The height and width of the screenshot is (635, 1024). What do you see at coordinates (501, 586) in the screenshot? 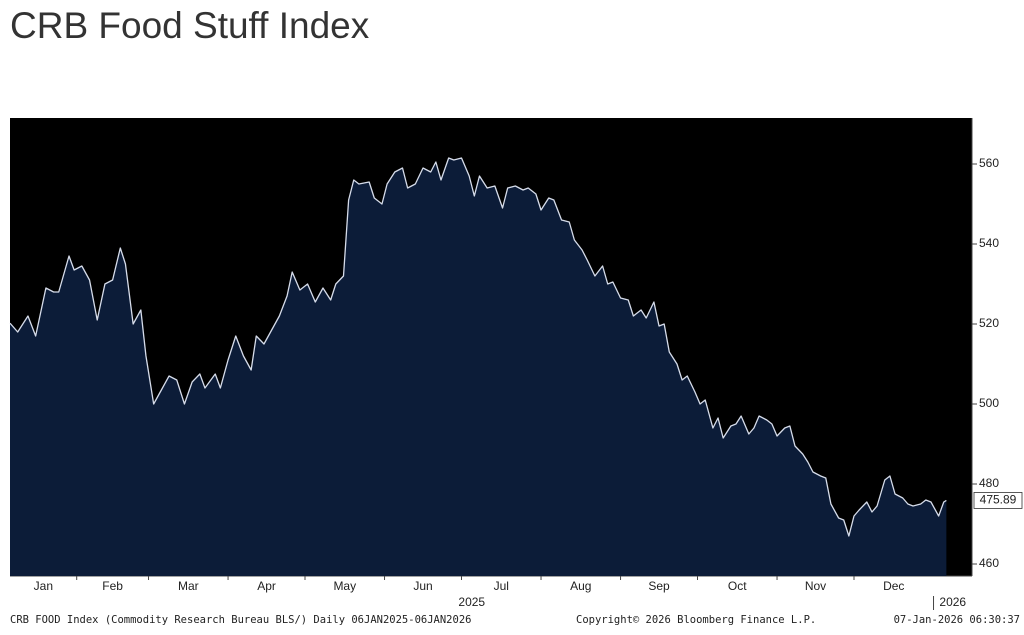
I see `x-tick-label: Jul` at bounding box center [501, 586].